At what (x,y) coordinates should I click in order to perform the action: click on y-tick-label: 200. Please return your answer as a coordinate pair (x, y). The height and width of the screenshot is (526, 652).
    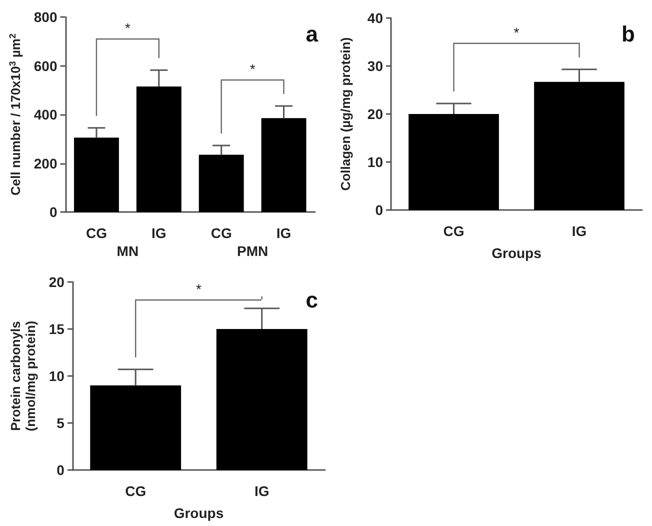
    Looking at the image, I should click on (46, 163).